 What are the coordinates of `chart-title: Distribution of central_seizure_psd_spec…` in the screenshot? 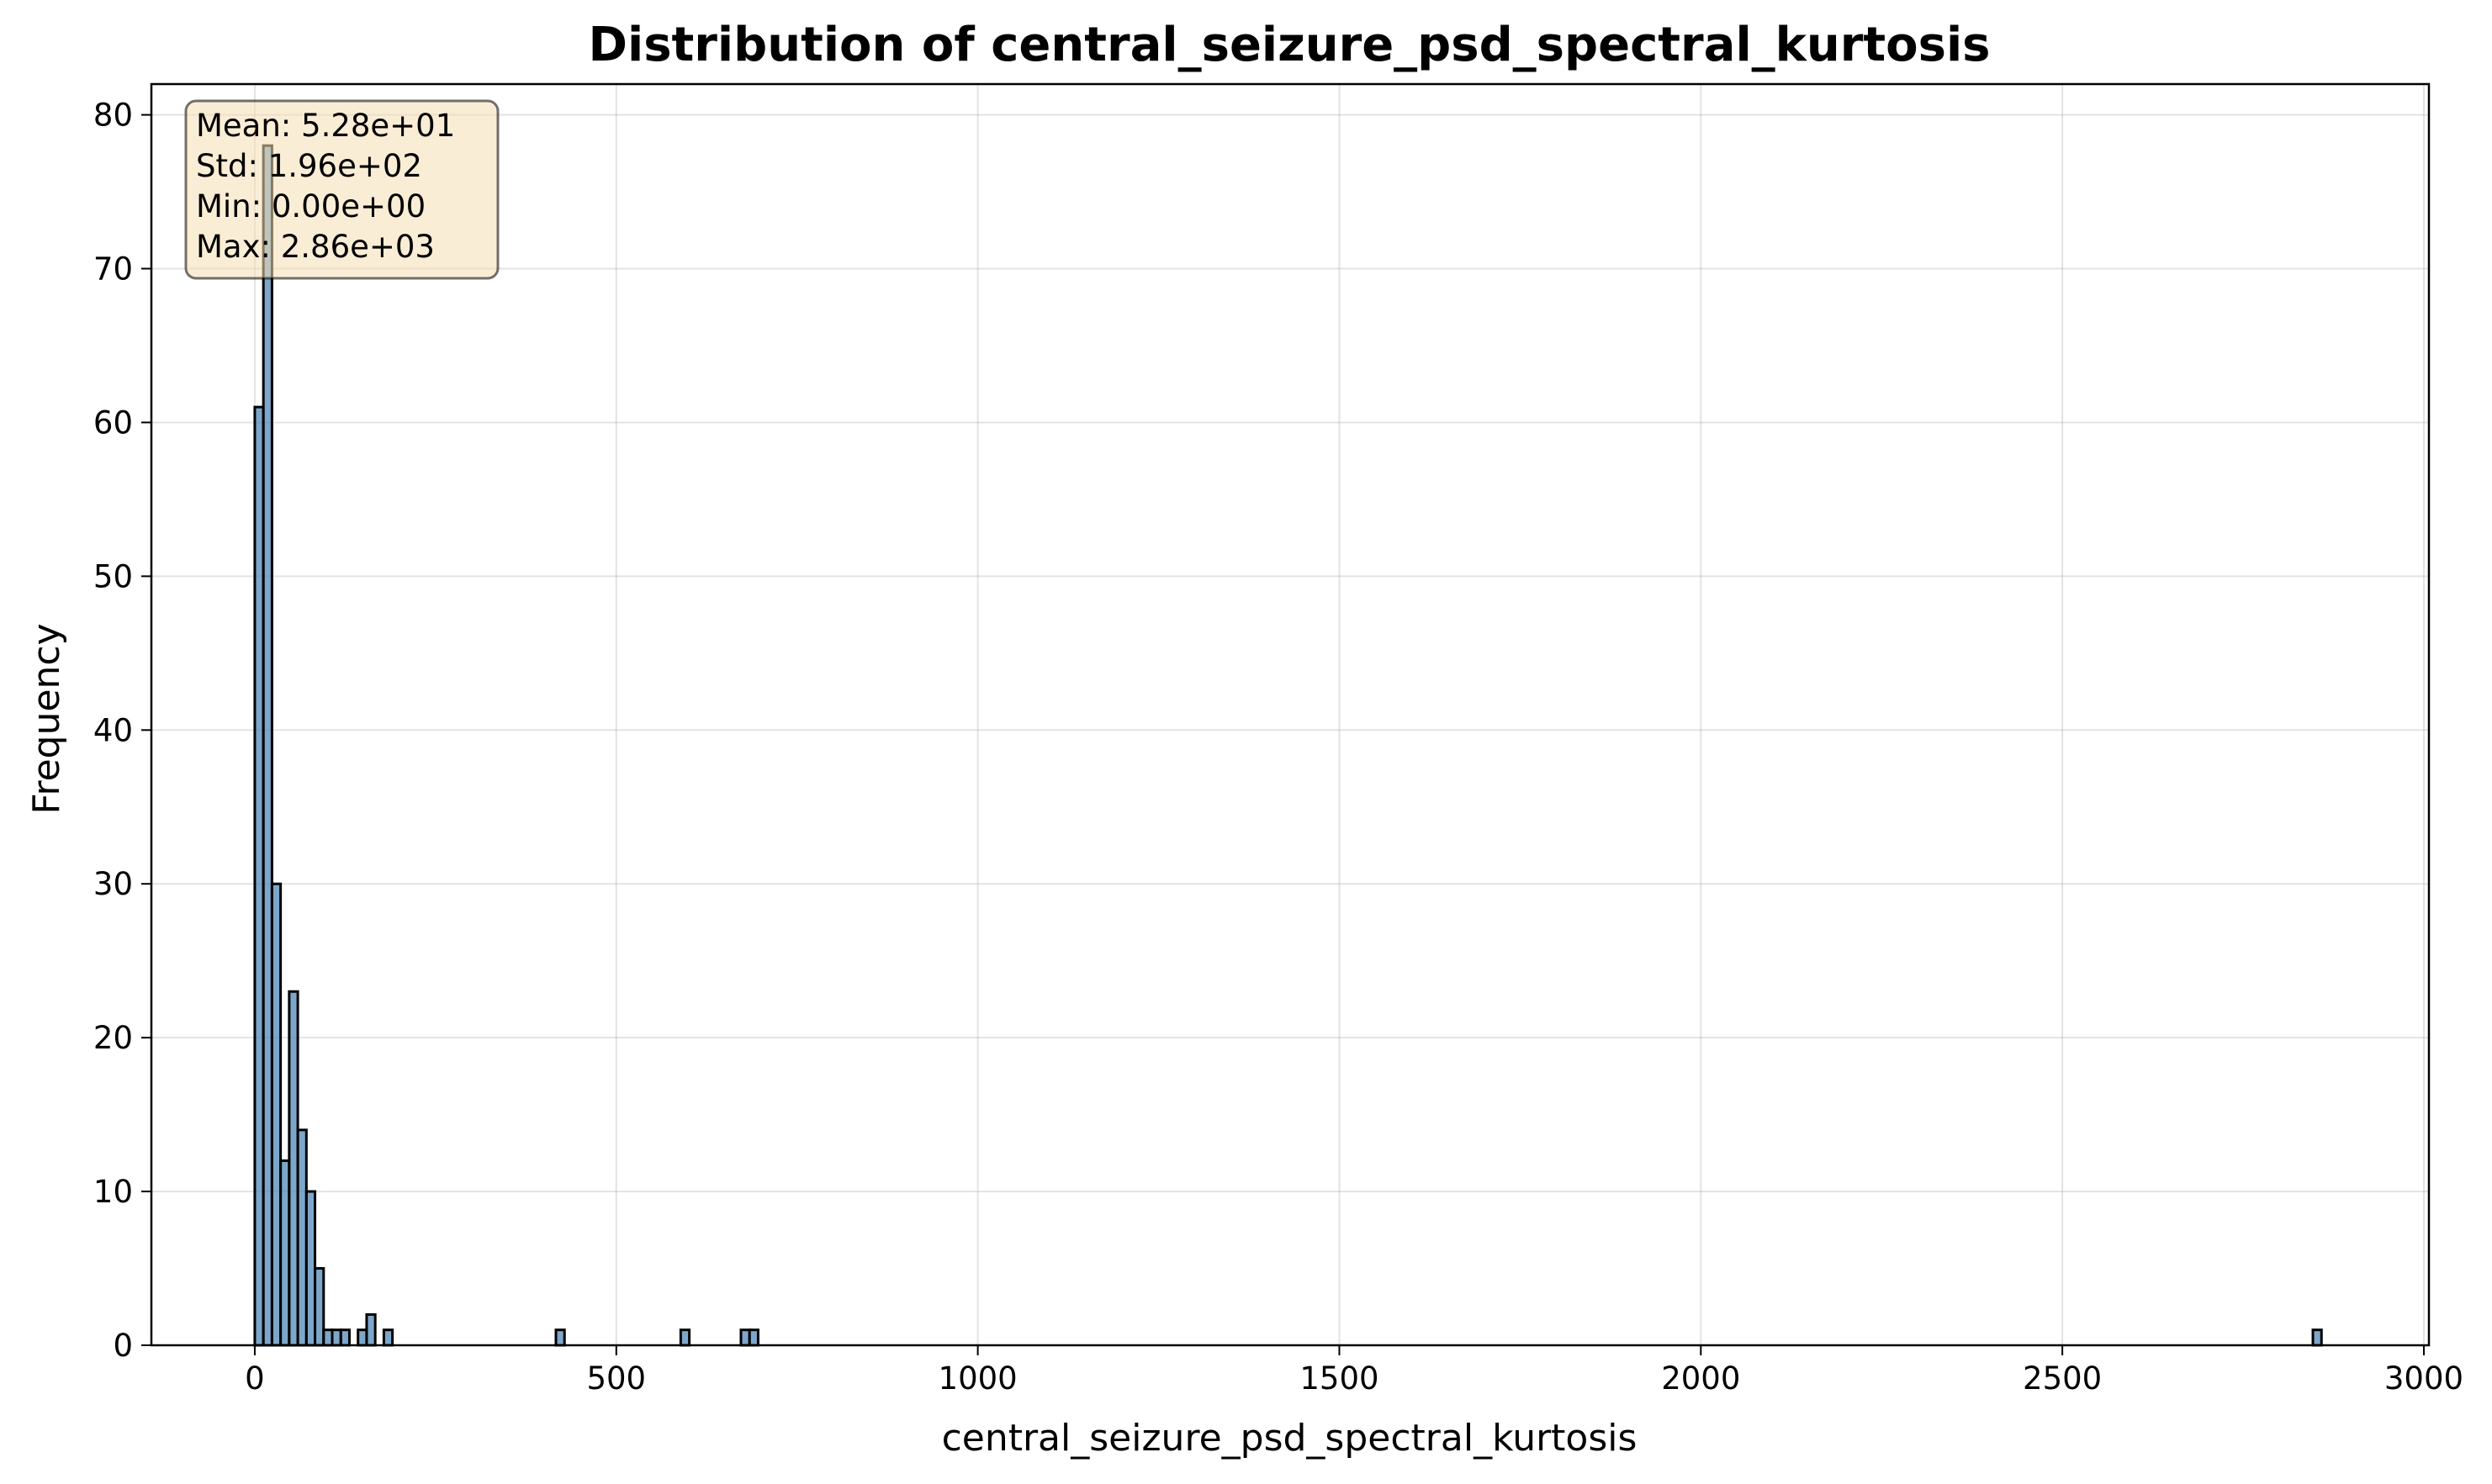 It's located at (1290, 45).